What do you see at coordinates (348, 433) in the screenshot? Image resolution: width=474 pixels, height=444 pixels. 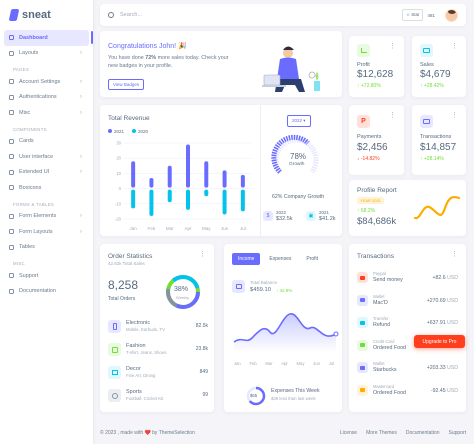 I see `footer-link-license: License` at bounding box center [348, 433].